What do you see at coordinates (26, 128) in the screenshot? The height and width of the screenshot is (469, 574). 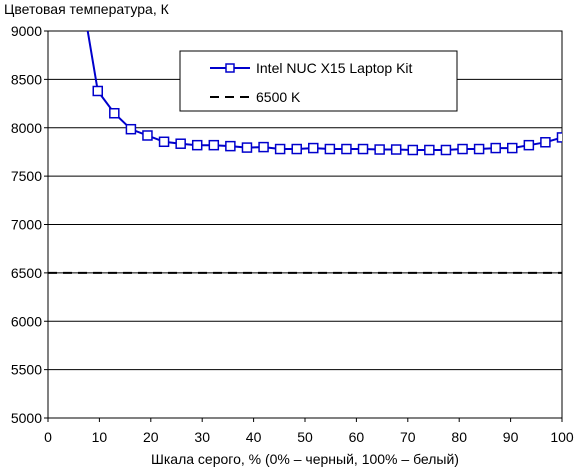 I see `y-tick-label-8000: 8000` at bounding box center [26, 128].